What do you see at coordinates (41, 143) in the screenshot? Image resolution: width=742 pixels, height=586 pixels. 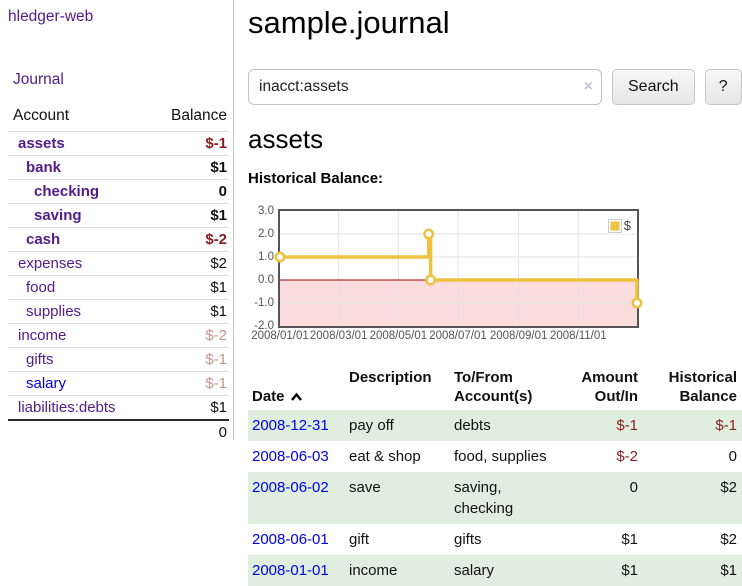 I see `sidebar-account-link: assets` at bounding box center [41, 143].